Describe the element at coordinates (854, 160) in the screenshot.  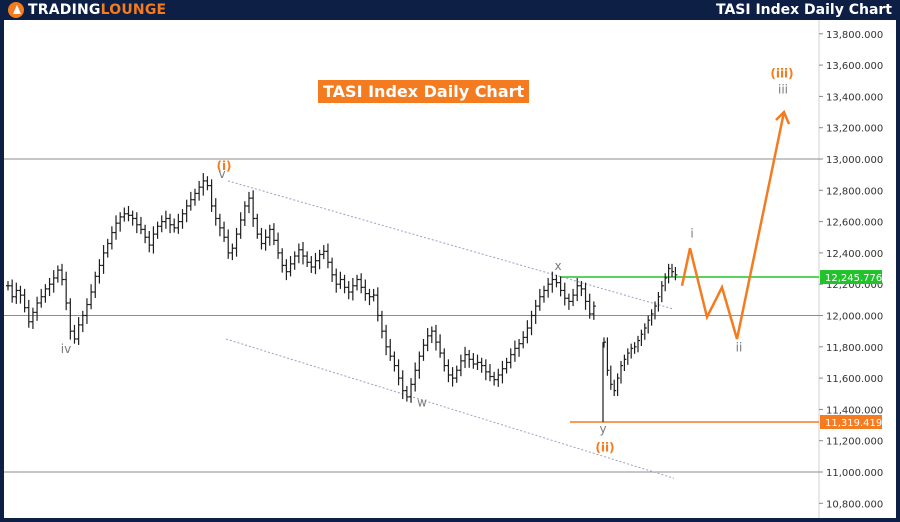
I see `y-tick-label-4: 13,000.000` at that location.